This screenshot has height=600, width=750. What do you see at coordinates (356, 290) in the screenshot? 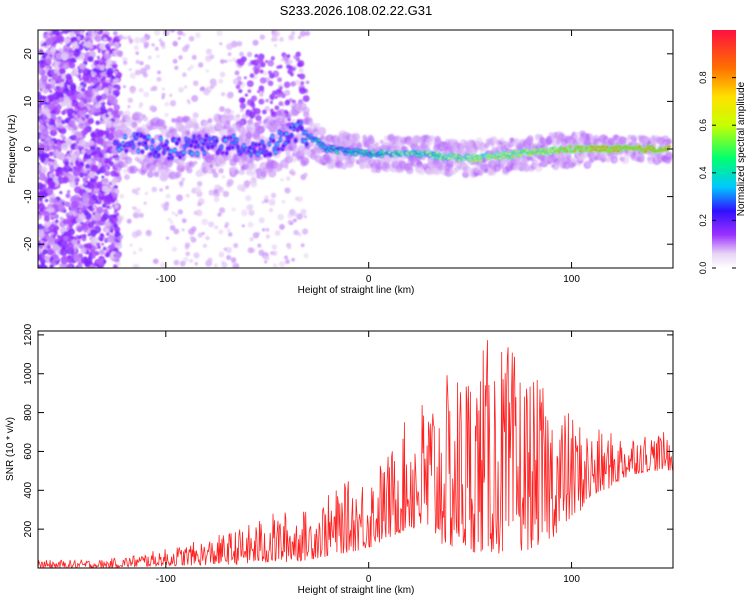
I see `heatmap-x-axis-label: Height of straight line (km)` at bounding box center [356, 290].